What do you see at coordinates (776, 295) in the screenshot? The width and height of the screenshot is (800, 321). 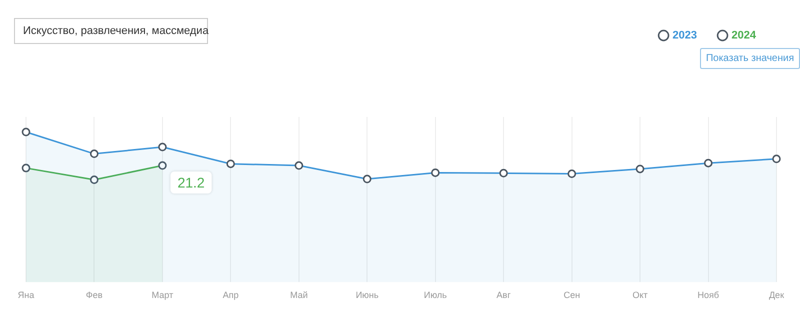 I see `x-tick-label: Дек` at bounding box center [776, 295].